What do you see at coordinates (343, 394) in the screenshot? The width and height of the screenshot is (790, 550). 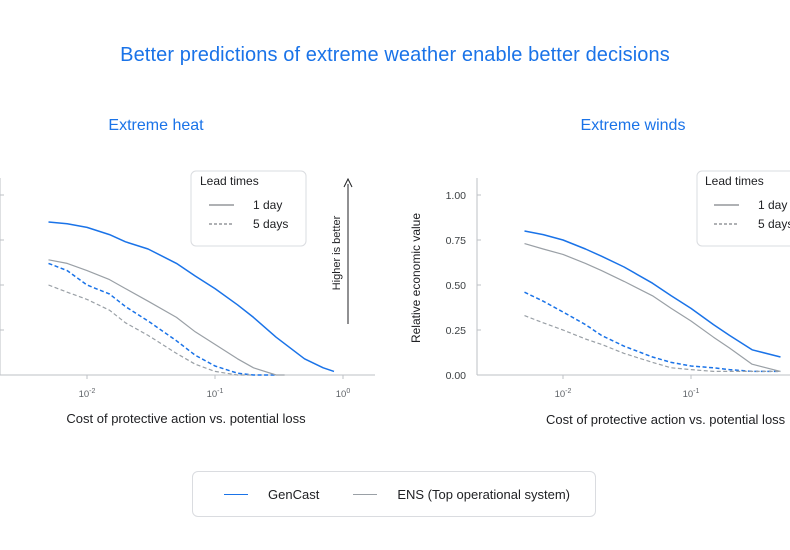 I see `heat-x-tick-label: 10⁰` at bounding box center [343, 394].